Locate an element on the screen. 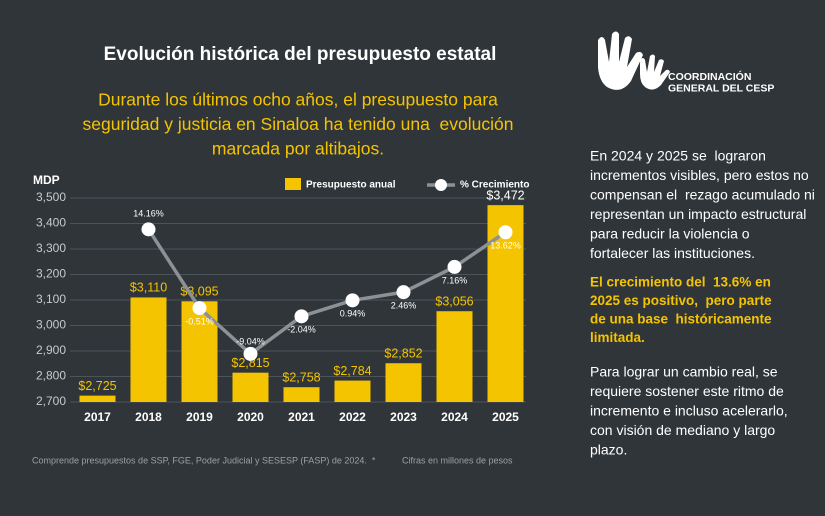  y-tick-label: 2,900 is located at coordinates (51, 350).